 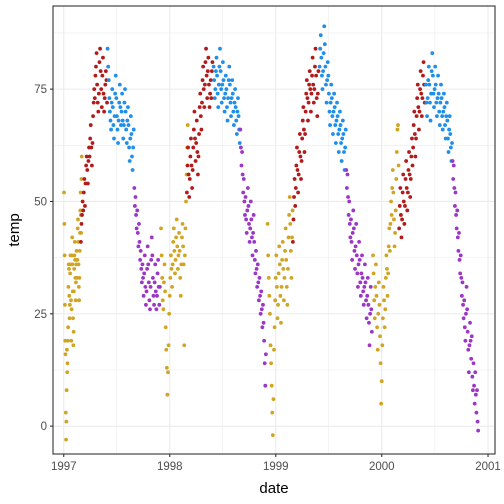 What do you see at coordinates (488, 467) in the screenshot?
I see `x-tick-label: 2001` at bounding box center [488, 467].